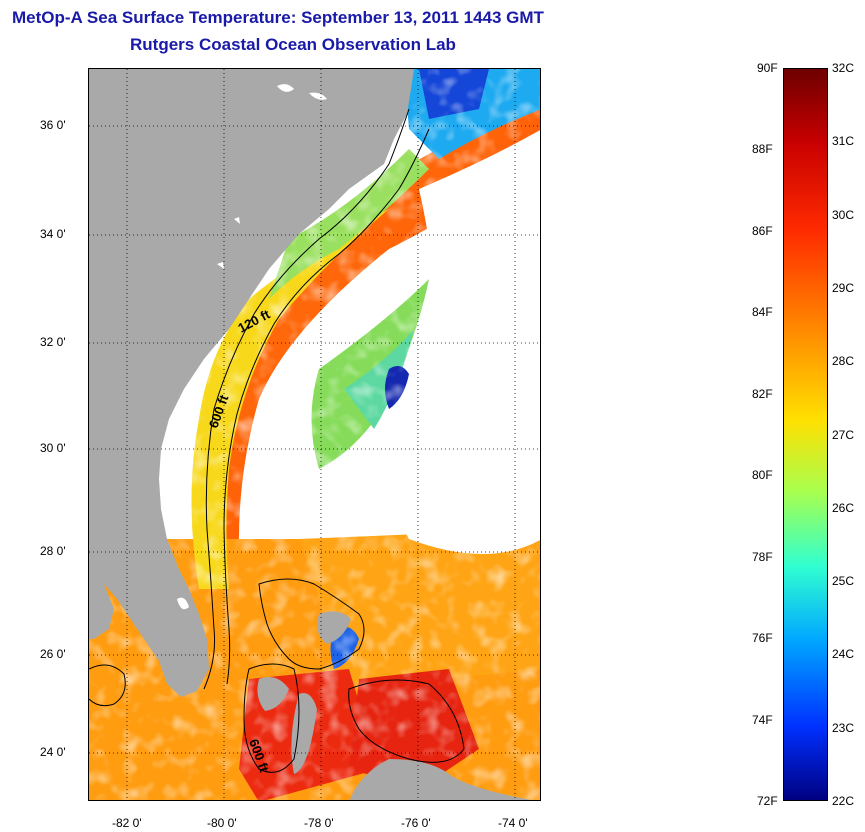 This screenshot has width=865, height=832. Describe the element at coordinates (762, 475) in the screenshot. I see `fahrenheit-tick-label: 80F` at that location.